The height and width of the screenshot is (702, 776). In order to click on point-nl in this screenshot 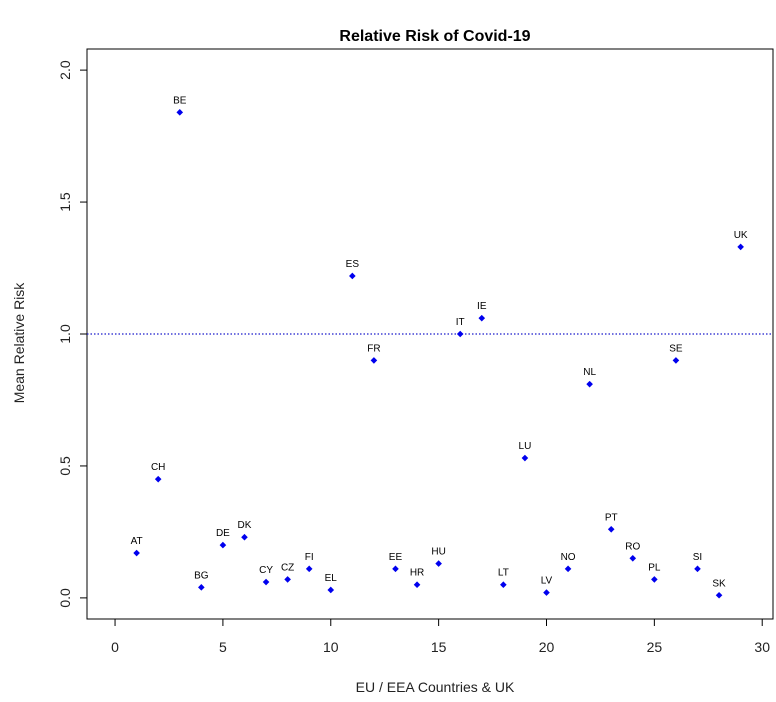, I will do `click(589, 384)`.